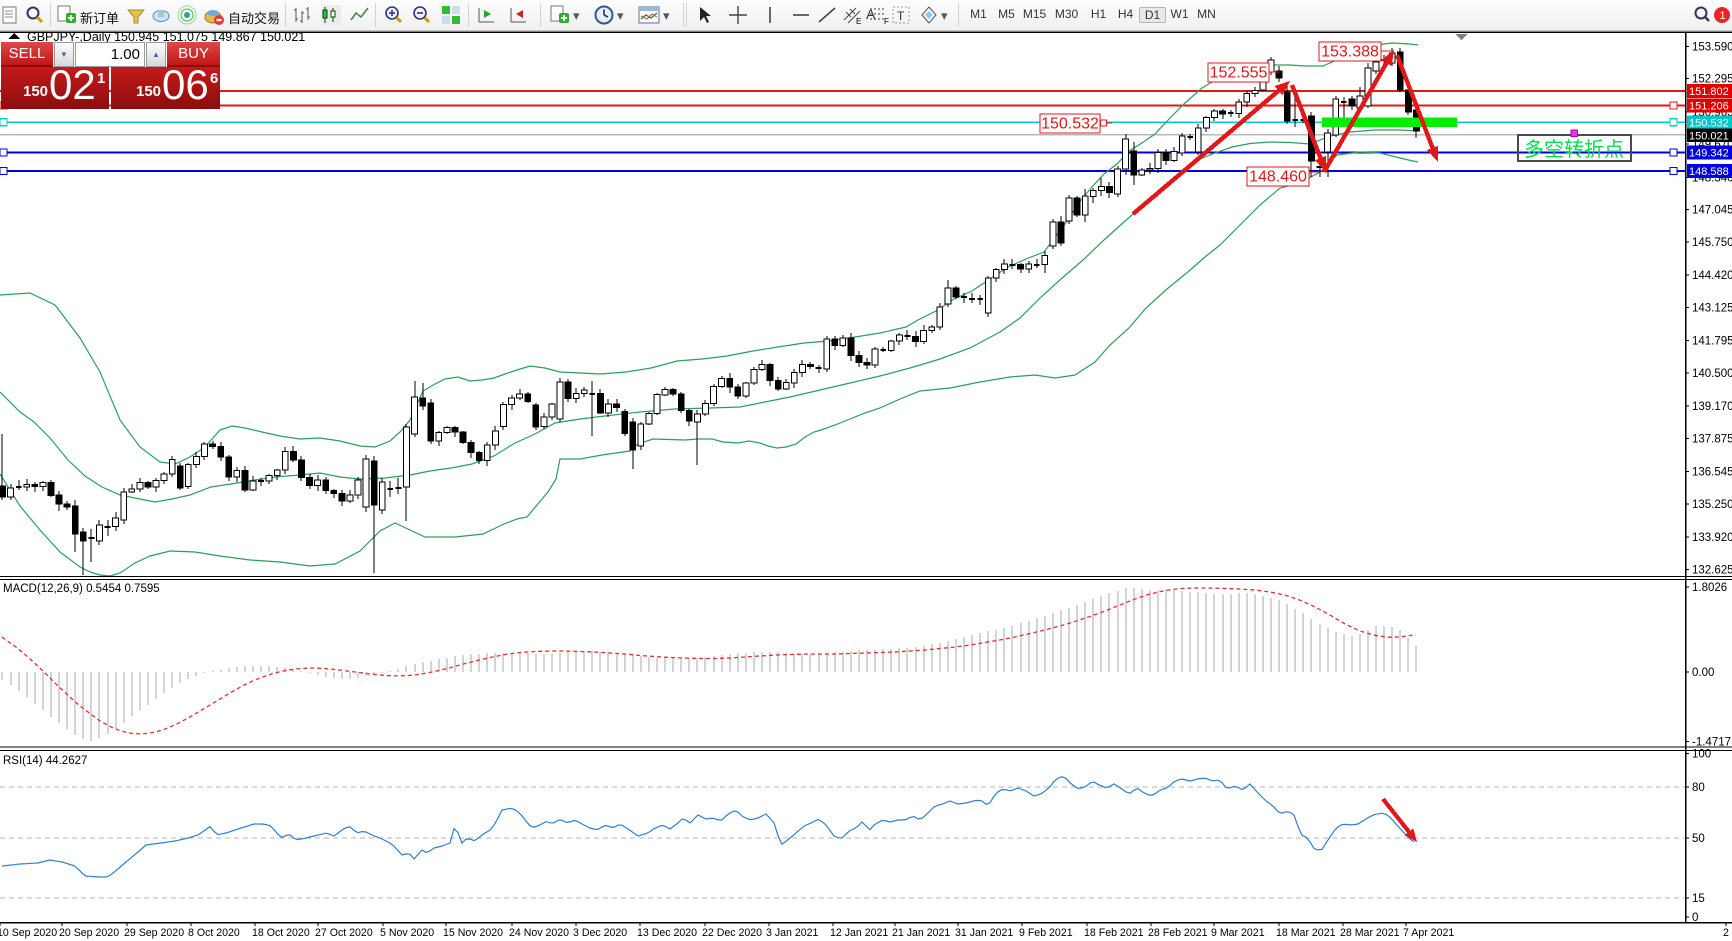 This screenshot has width=1732, height=941. I want to click on svg-text: 139.170, so click(1712, 407).